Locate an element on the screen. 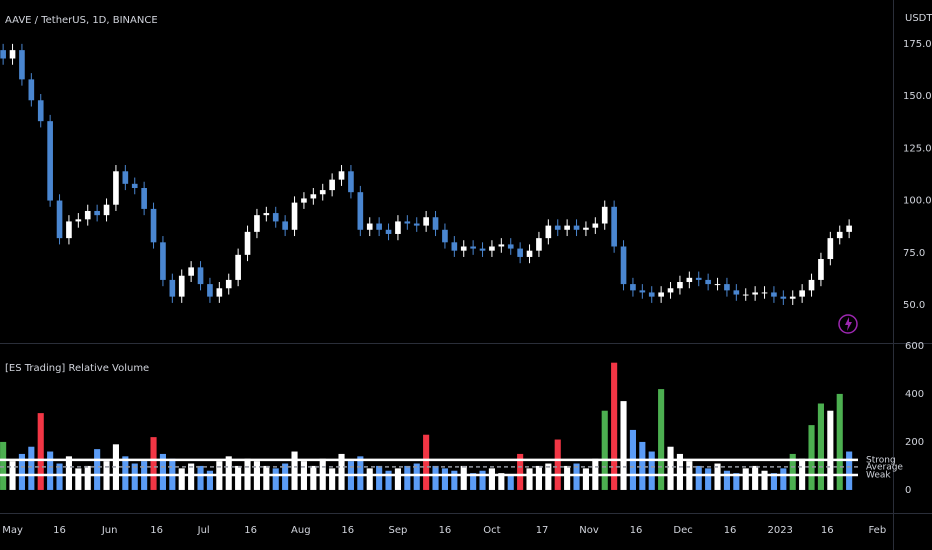 This screenshot has width=932, height=550. x-tick-label: Nov is located at coordinates (589, 530).